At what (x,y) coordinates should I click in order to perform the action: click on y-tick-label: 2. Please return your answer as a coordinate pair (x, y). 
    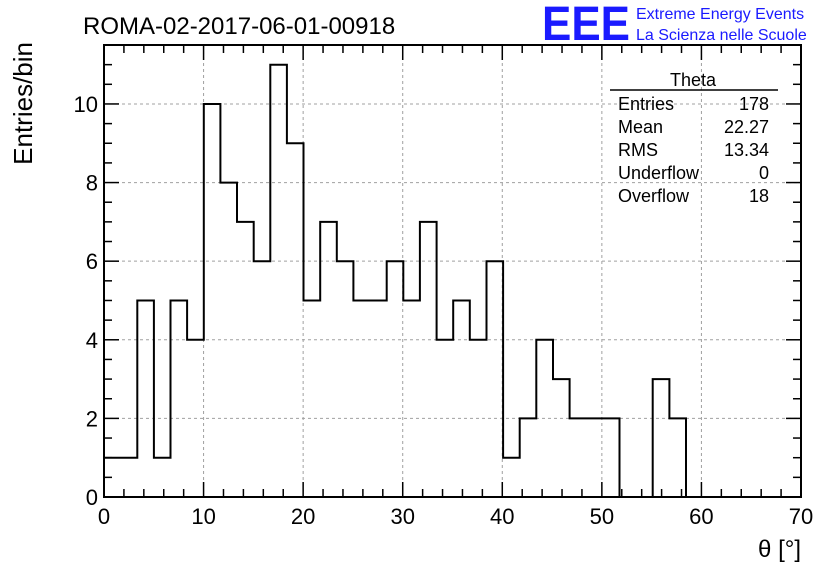
    Looking at the image, I should click on (92, 418).